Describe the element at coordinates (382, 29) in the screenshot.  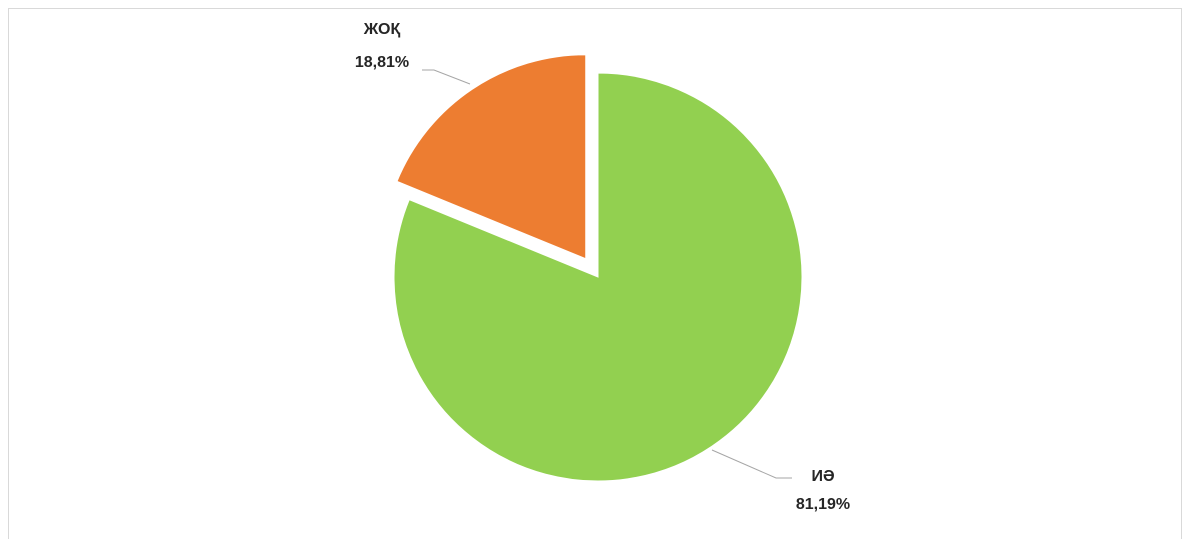
I see `slice-label-no-name: ЖОҚ` at that location.